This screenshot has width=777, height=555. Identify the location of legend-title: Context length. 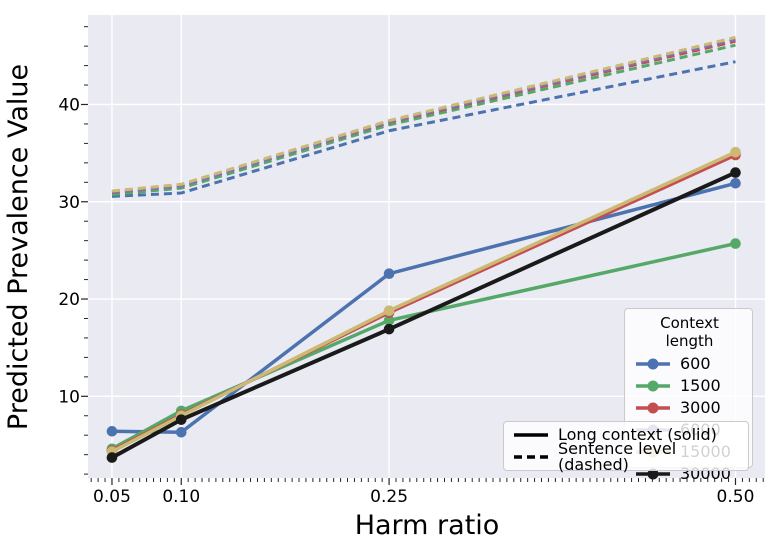
(689, 332).